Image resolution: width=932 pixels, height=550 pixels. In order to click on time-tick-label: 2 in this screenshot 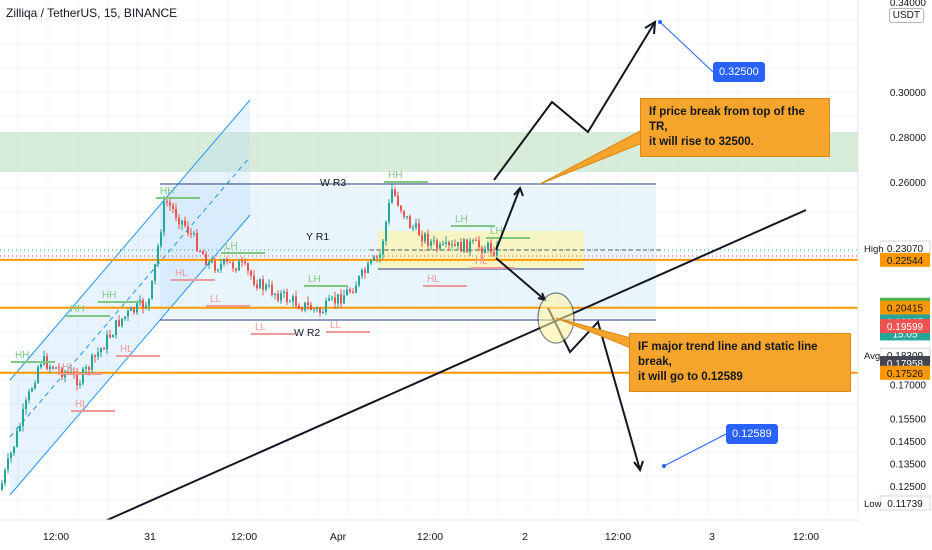, I will do `click(525, 537)`.